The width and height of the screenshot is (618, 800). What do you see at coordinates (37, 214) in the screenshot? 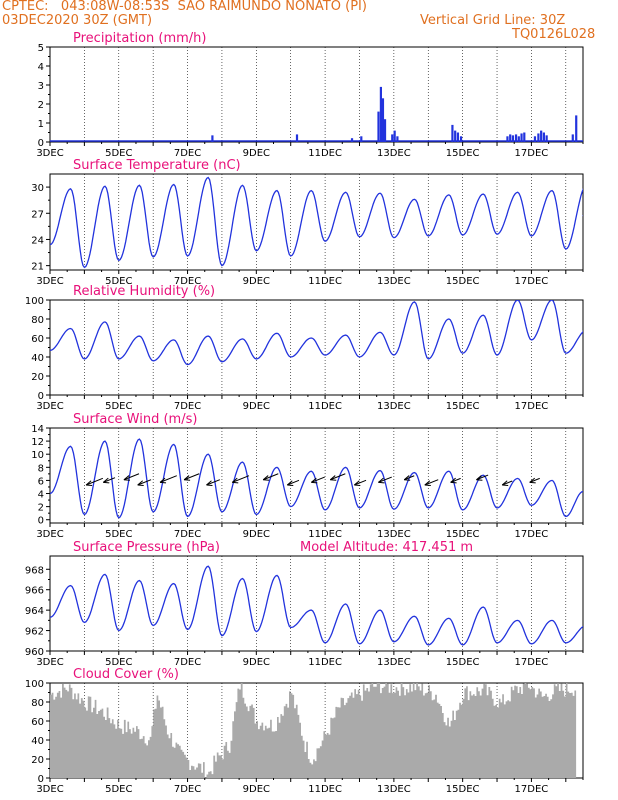
I see `y-tick-label: 27` at bounding box center [37, 214].